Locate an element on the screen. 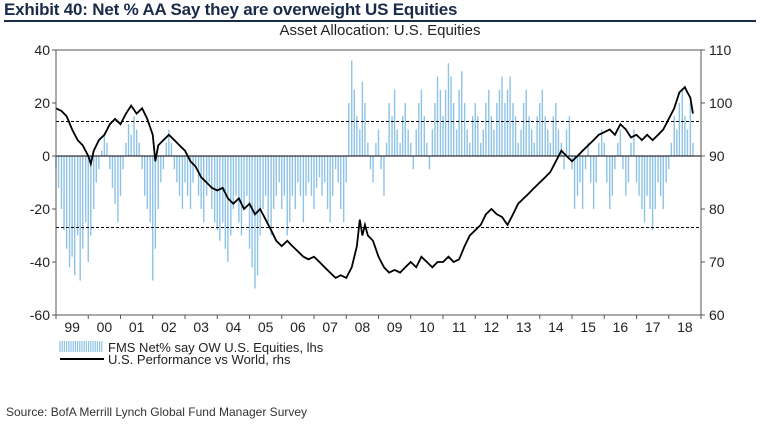 Image resolution: width=764 pixels, height=434 pixels. right-axis-ticks: 110 100 90 80 70 60 is located at coordinates (717, 182).